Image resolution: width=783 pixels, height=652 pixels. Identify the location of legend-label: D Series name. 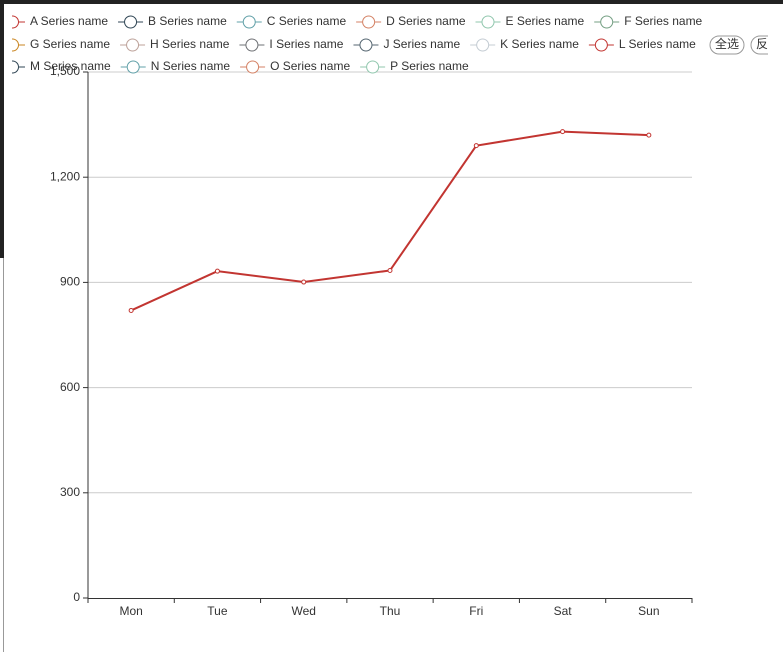
(426, 21).